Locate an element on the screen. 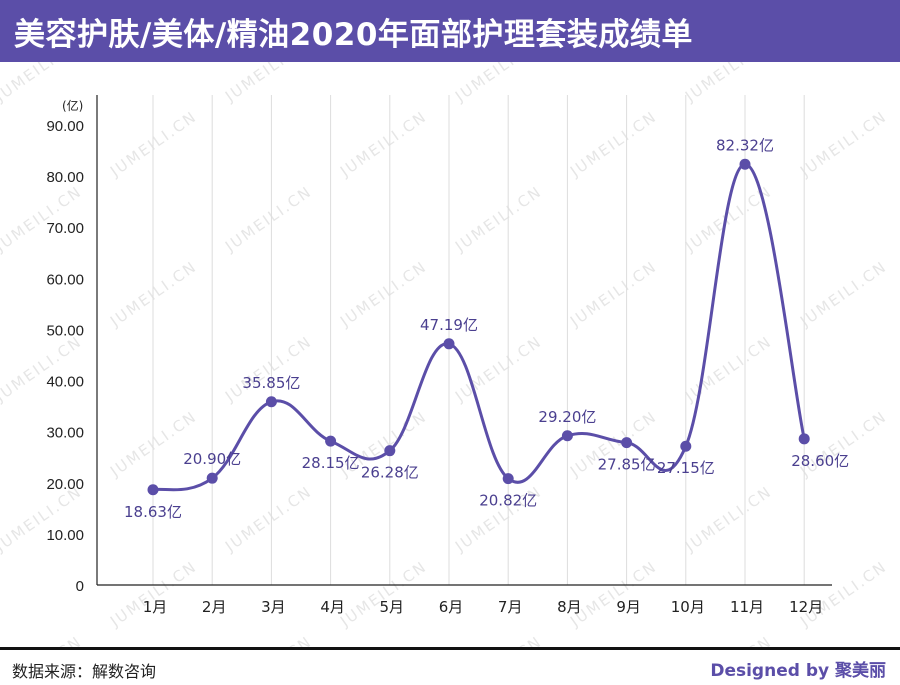 This screenshot has height=685, width=900. y-tick-label: 20.00 is located at coordinates (65, 484).